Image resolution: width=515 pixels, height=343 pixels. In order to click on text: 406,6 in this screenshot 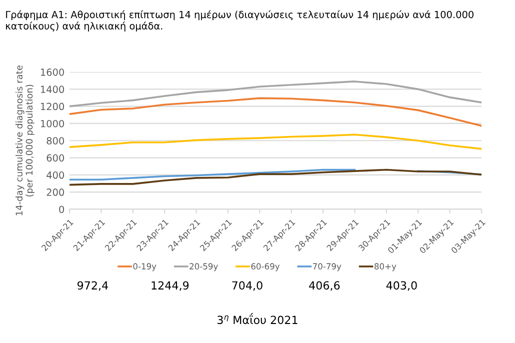, I will do `click(324, 286)`.